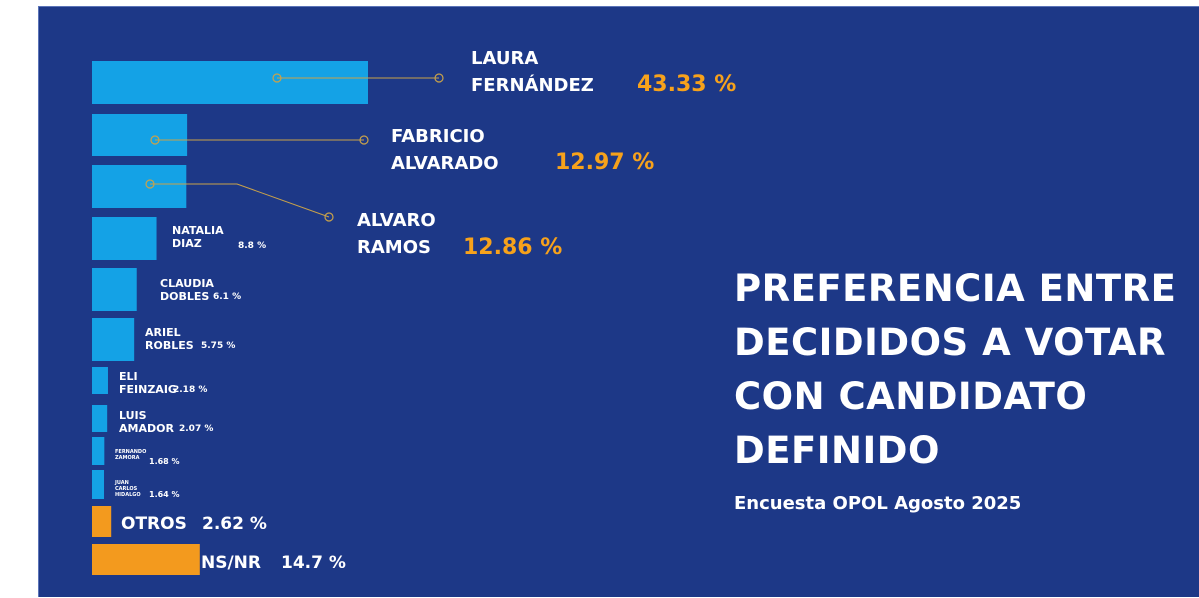 This screenshot has height=598, width=1199. I want to click on bar-label-9-line-1: CARLOS, so click(126, 489).